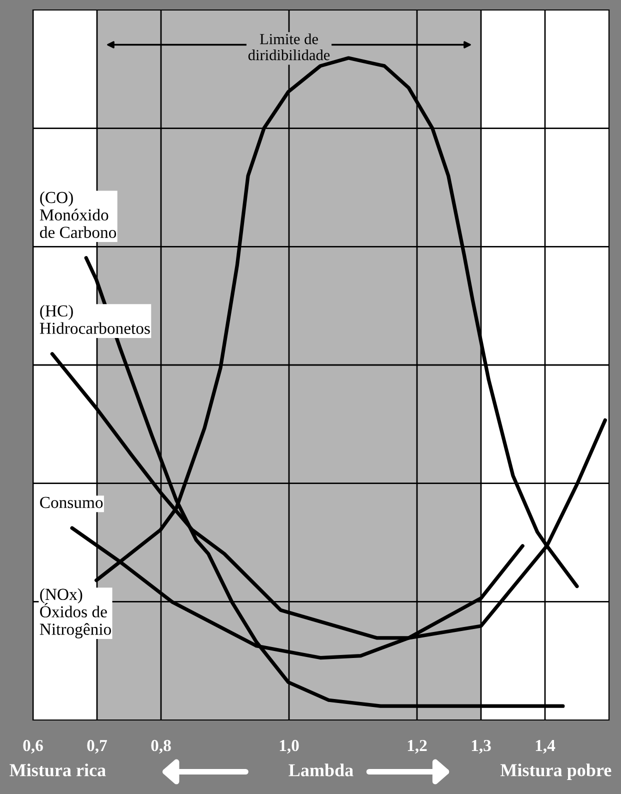 The height and width of the screenshot is (794, 621). Describe the element at coordinates (75, 613) in the screenshot. I see `series-label: (NOx) Óxidos de Nitrogênio` at that location.